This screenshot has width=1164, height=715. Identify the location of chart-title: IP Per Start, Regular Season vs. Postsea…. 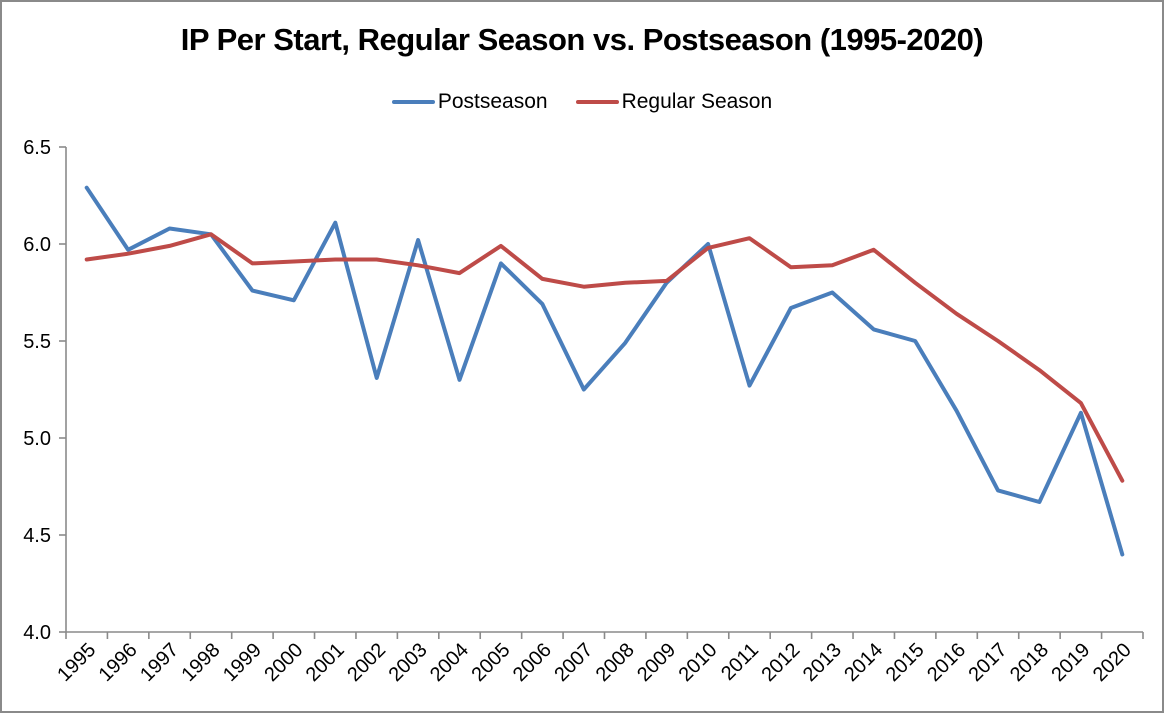
(582, 39).